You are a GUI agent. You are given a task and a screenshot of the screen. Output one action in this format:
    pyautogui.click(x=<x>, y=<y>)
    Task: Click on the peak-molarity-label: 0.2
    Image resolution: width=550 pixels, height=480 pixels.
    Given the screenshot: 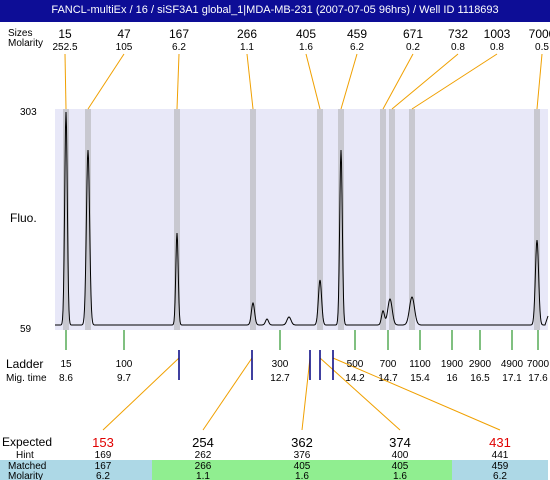 What is the action you would take?
    pyautogui.click(x=413, y=47)
    